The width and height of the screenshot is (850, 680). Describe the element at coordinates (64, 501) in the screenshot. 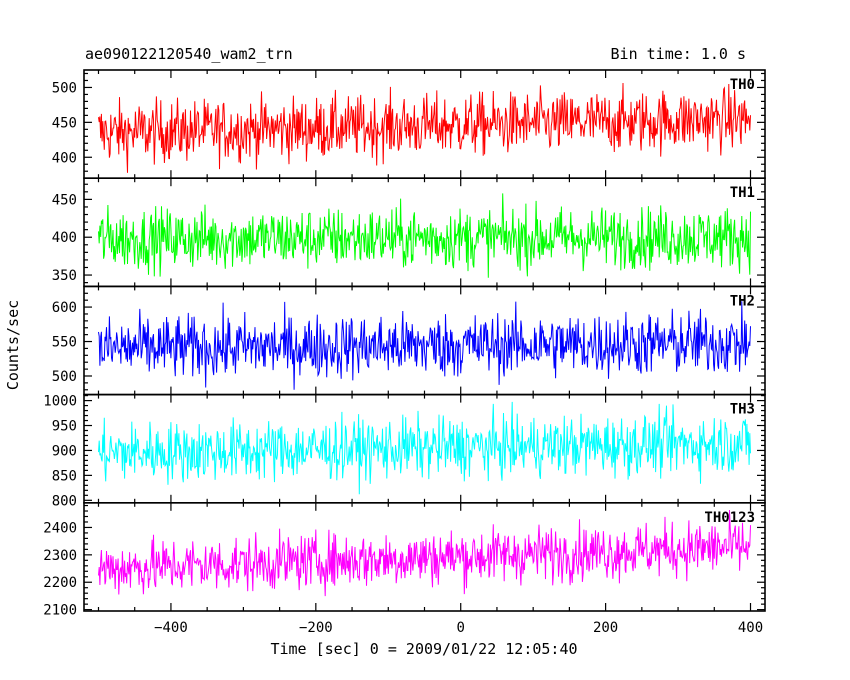

I see `y-tick-label: 800` at that location.